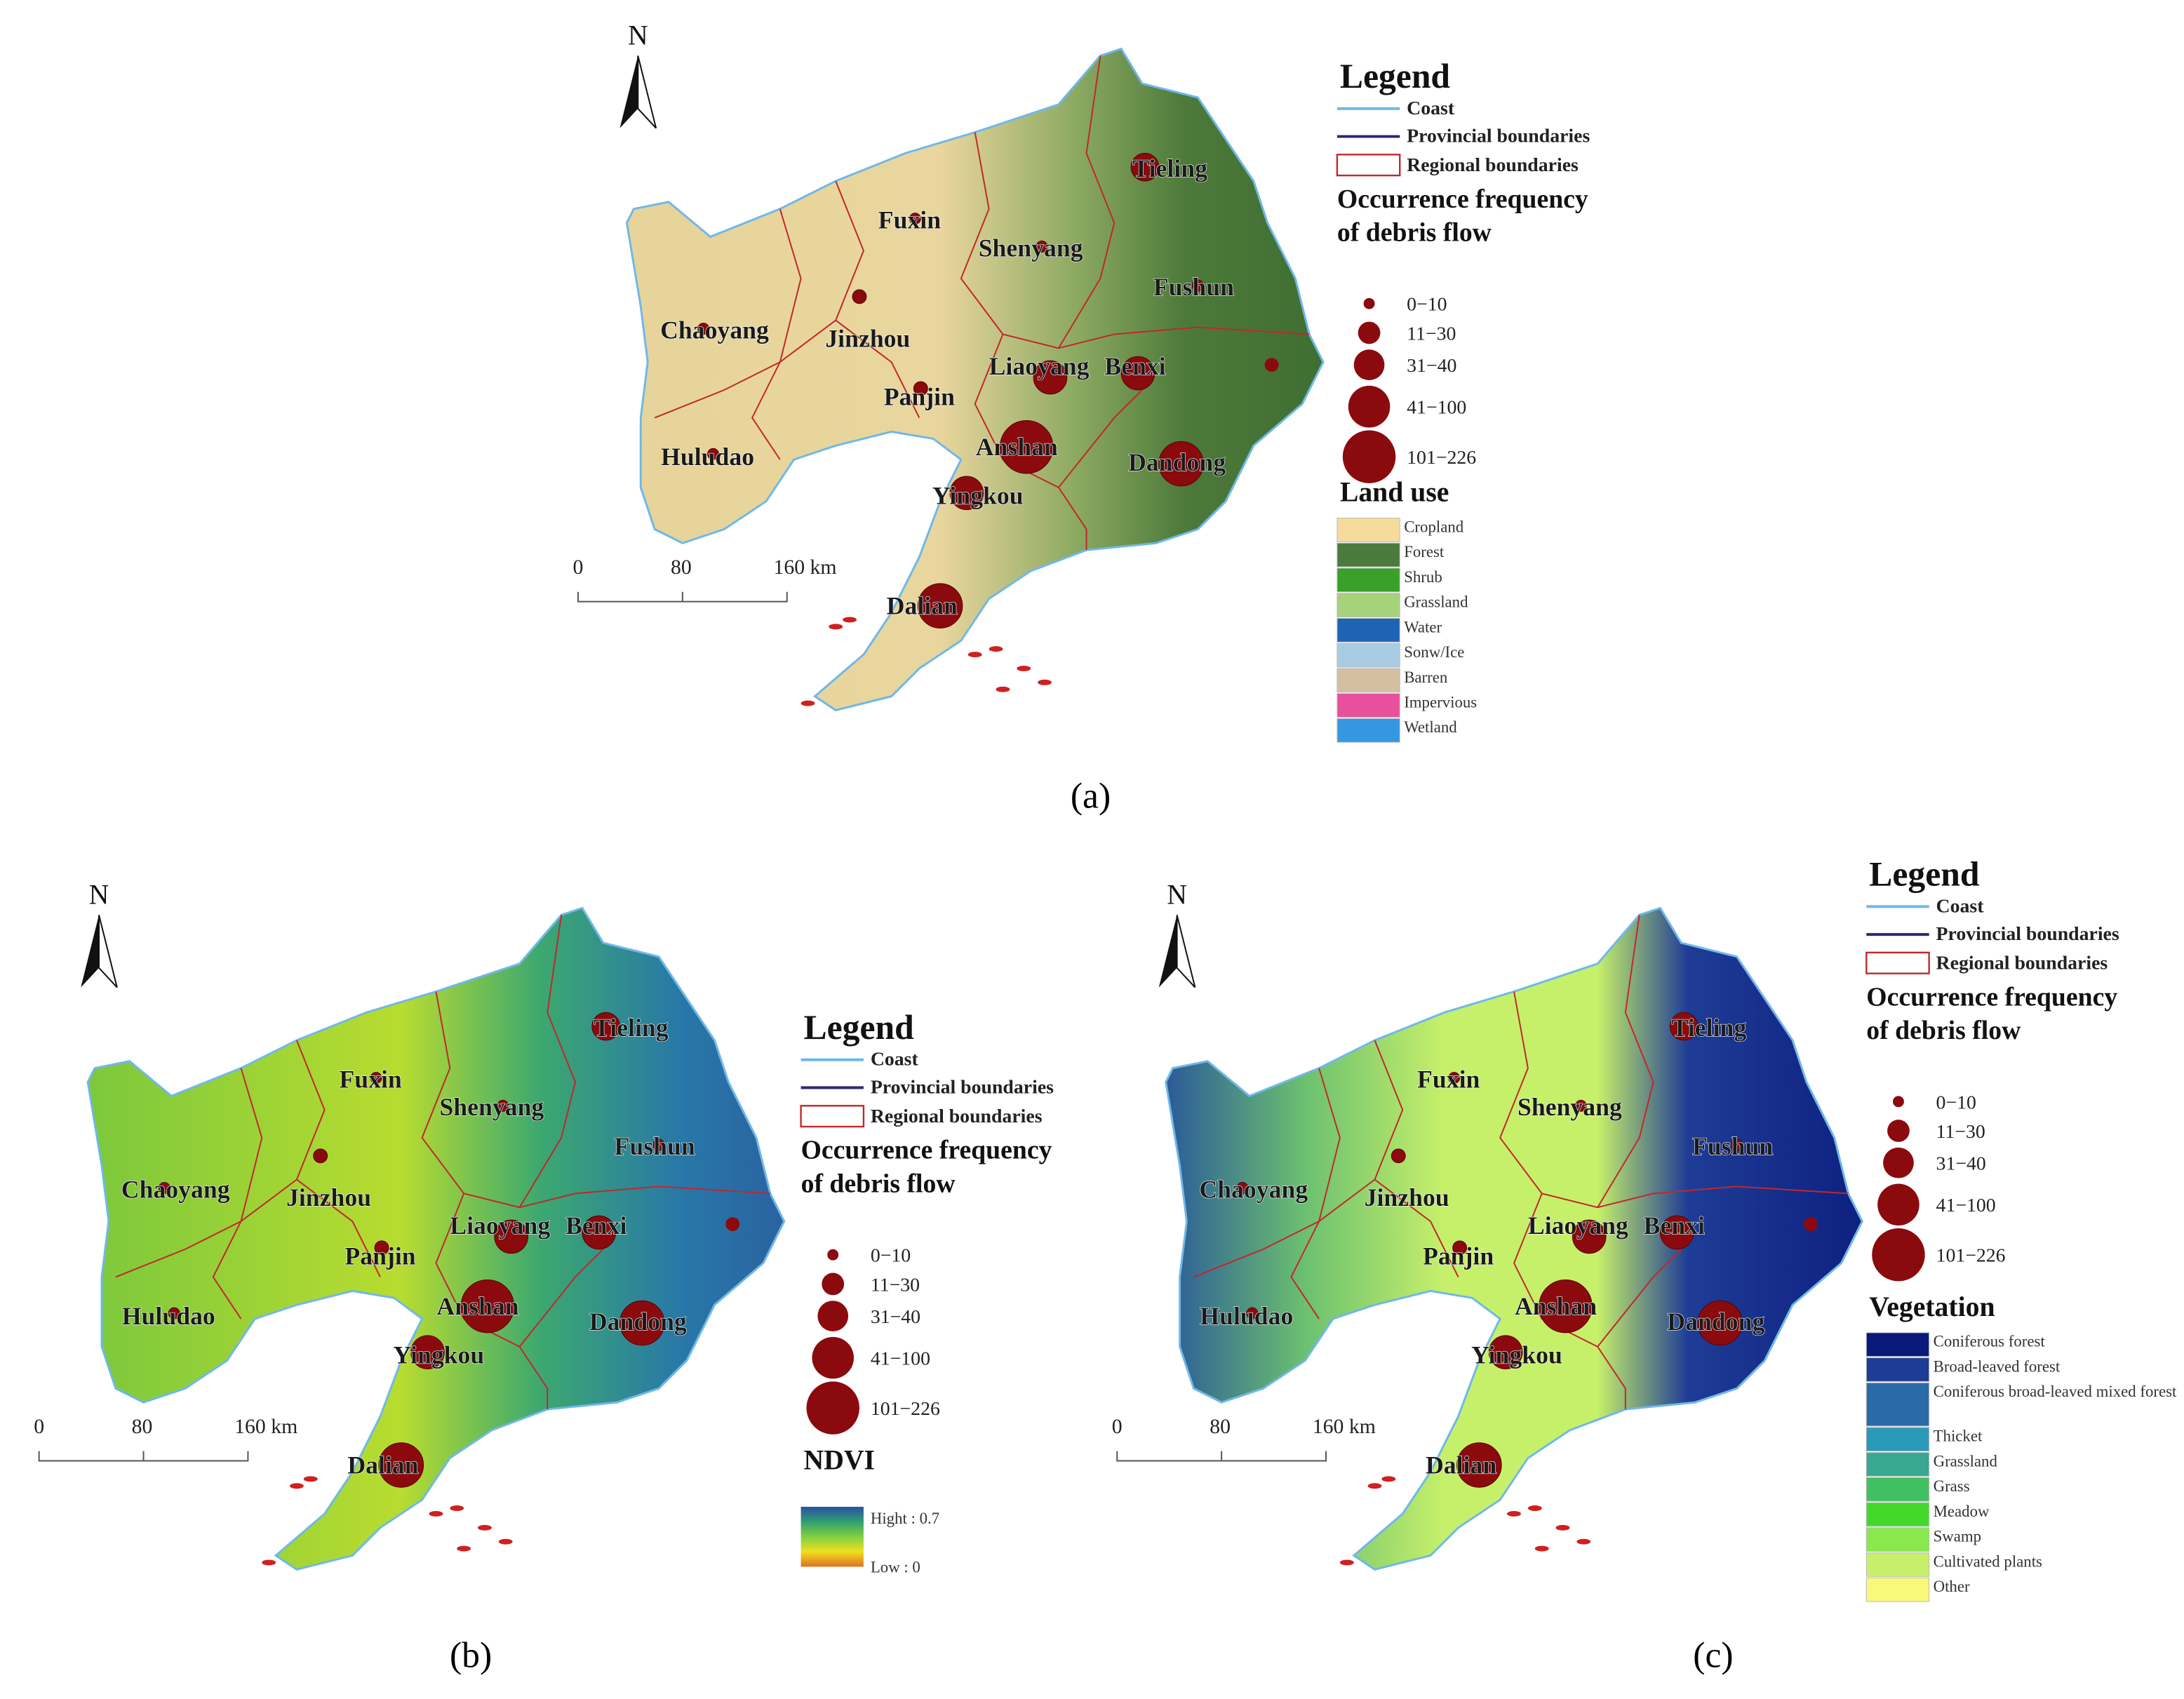  I want to click on legend-frequency-title: Occurrence frequency of debris flow, so click(1992, 1015).